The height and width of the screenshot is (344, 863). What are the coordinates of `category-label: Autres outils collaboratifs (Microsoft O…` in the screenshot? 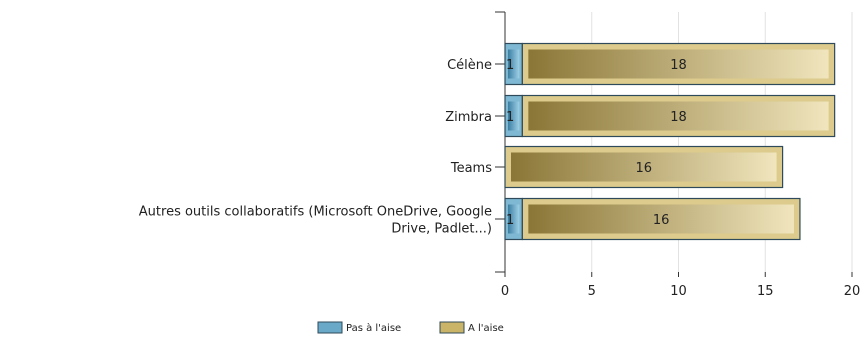 It's located at (315, 212).